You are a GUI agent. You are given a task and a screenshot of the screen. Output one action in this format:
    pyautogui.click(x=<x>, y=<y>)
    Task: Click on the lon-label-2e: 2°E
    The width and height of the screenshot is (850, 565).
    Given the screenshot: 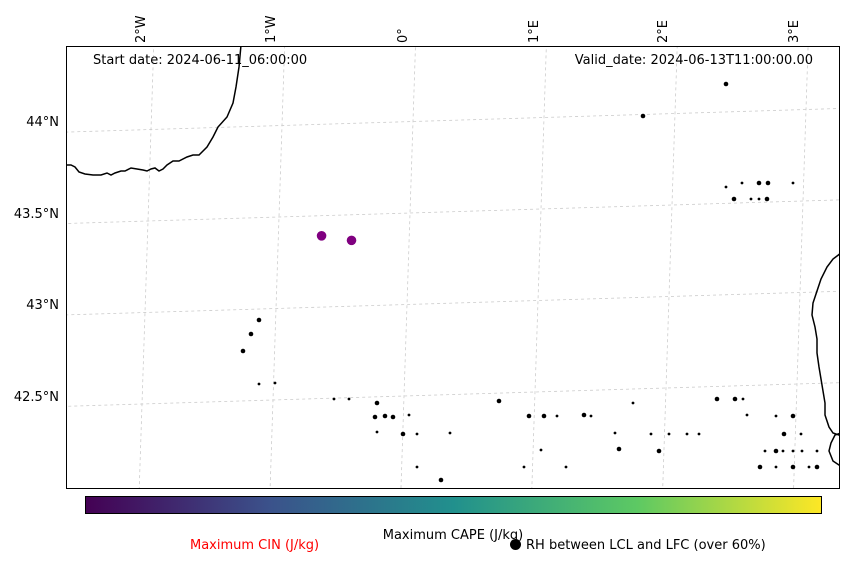 What is the action you would take?
    pyautogui.click(x=663, y=31)
    